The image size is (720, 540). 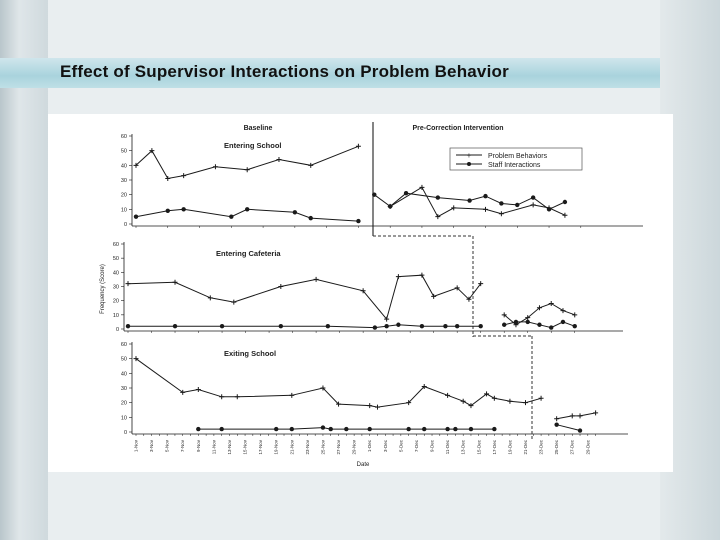 I want to click on series-line-1-problem-baseline, so click(x=247, y=162).